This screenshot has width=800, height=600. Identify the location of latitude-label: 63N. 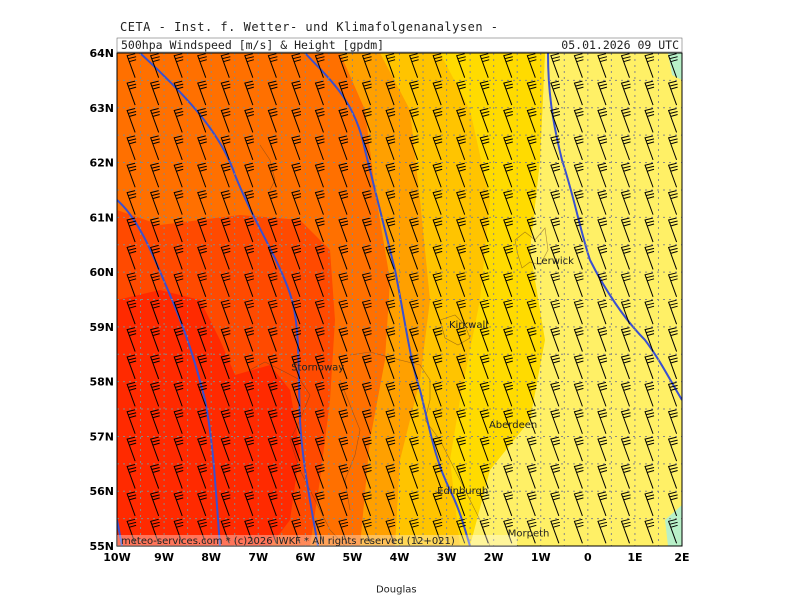
(101, 108).